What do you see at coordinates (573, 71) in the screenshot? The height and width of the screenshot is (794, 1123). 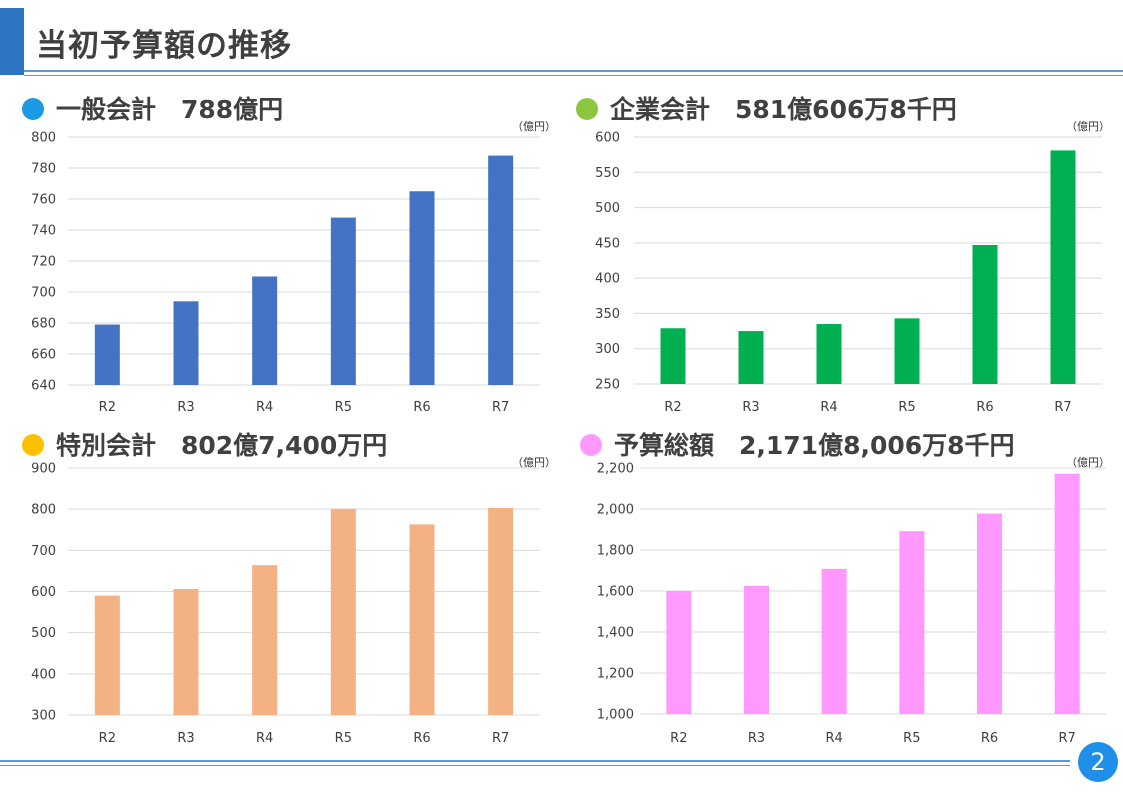 I see `header-divider` at bounding box center [573, 71].